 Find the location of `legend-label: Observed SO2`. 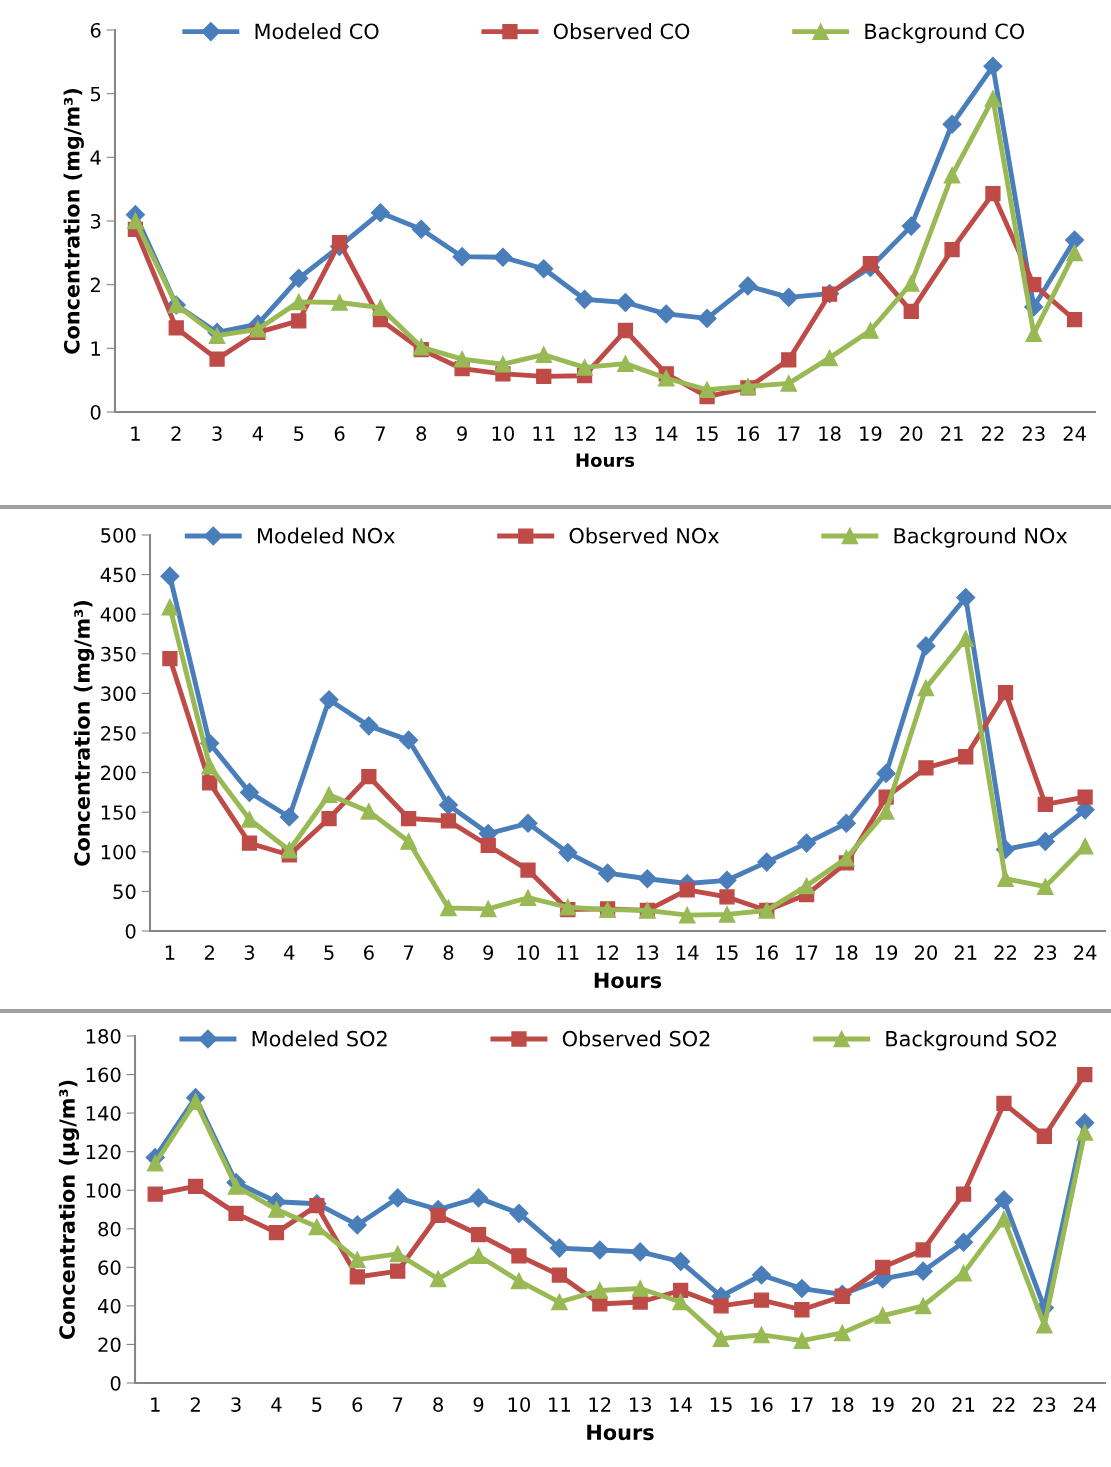

legend-label: Observed SO2 is located at coordinates (636, 1038).